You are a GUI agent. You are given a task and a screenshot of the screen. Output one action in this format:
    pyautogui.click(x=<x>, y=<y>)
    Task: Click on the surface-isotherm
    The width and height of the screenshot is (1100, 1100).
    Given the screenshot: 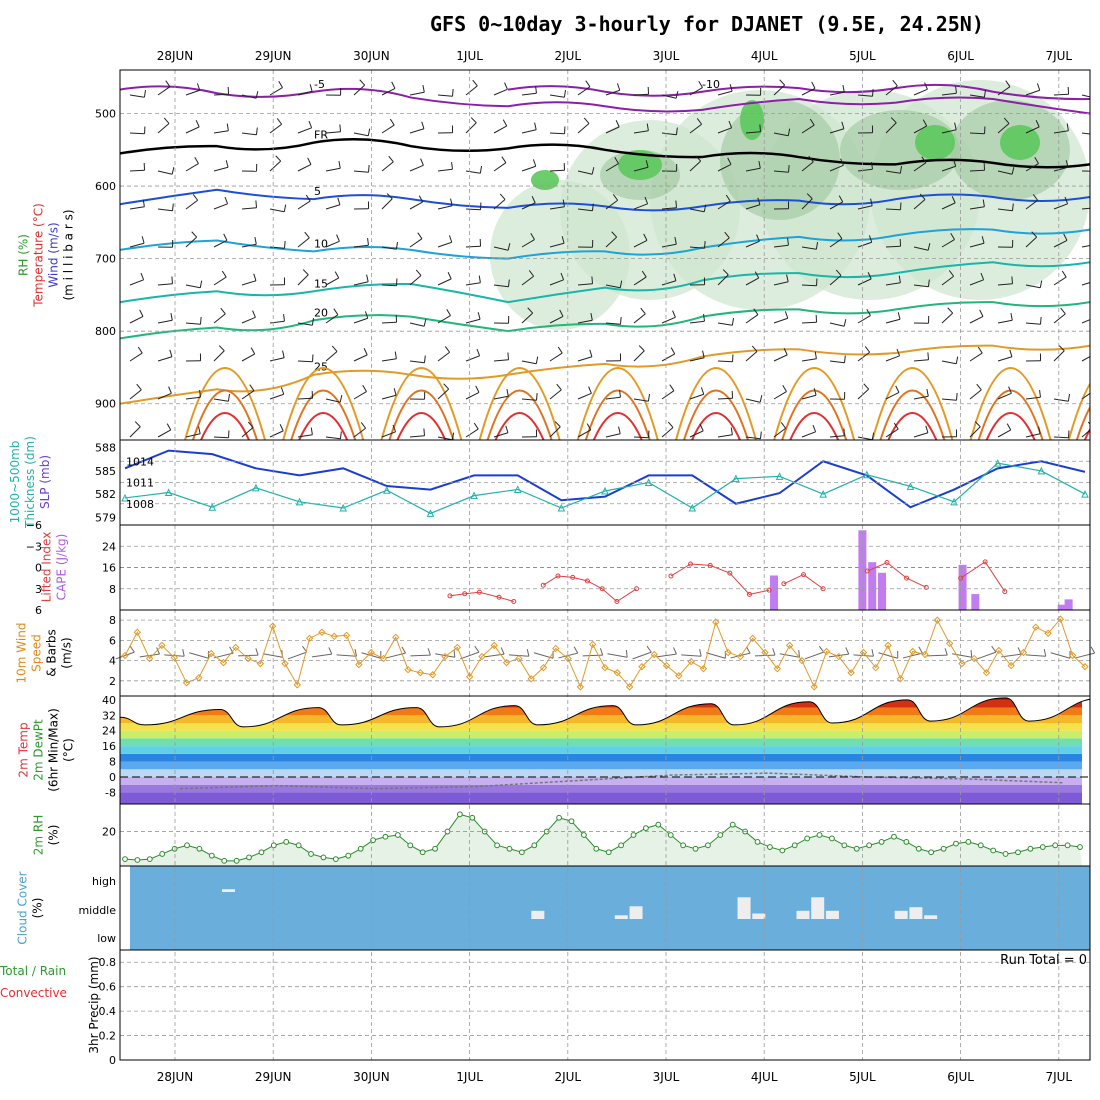 What is the action you would take?
    pyautogui.click(x=1086, y=433)
    